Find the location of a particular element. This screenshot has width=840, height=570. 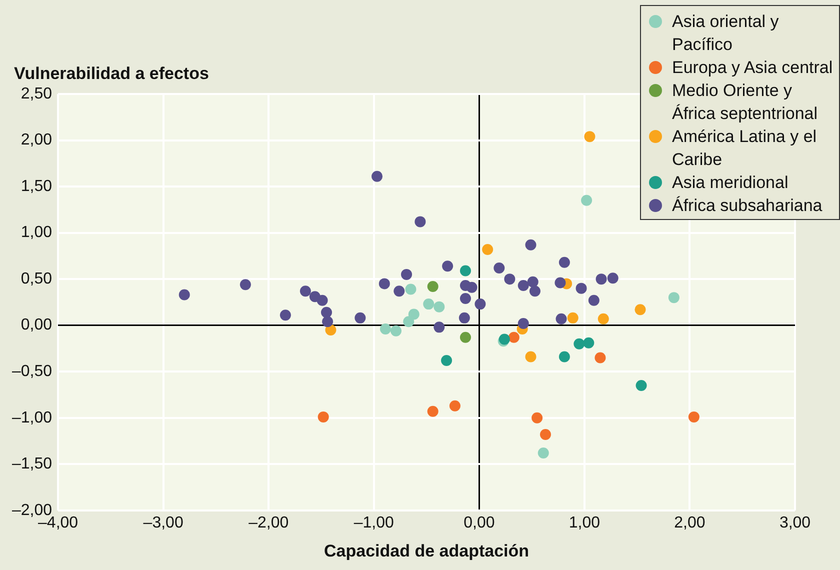

x-tick-label: 1,00 is located at coordinates (584, 523).